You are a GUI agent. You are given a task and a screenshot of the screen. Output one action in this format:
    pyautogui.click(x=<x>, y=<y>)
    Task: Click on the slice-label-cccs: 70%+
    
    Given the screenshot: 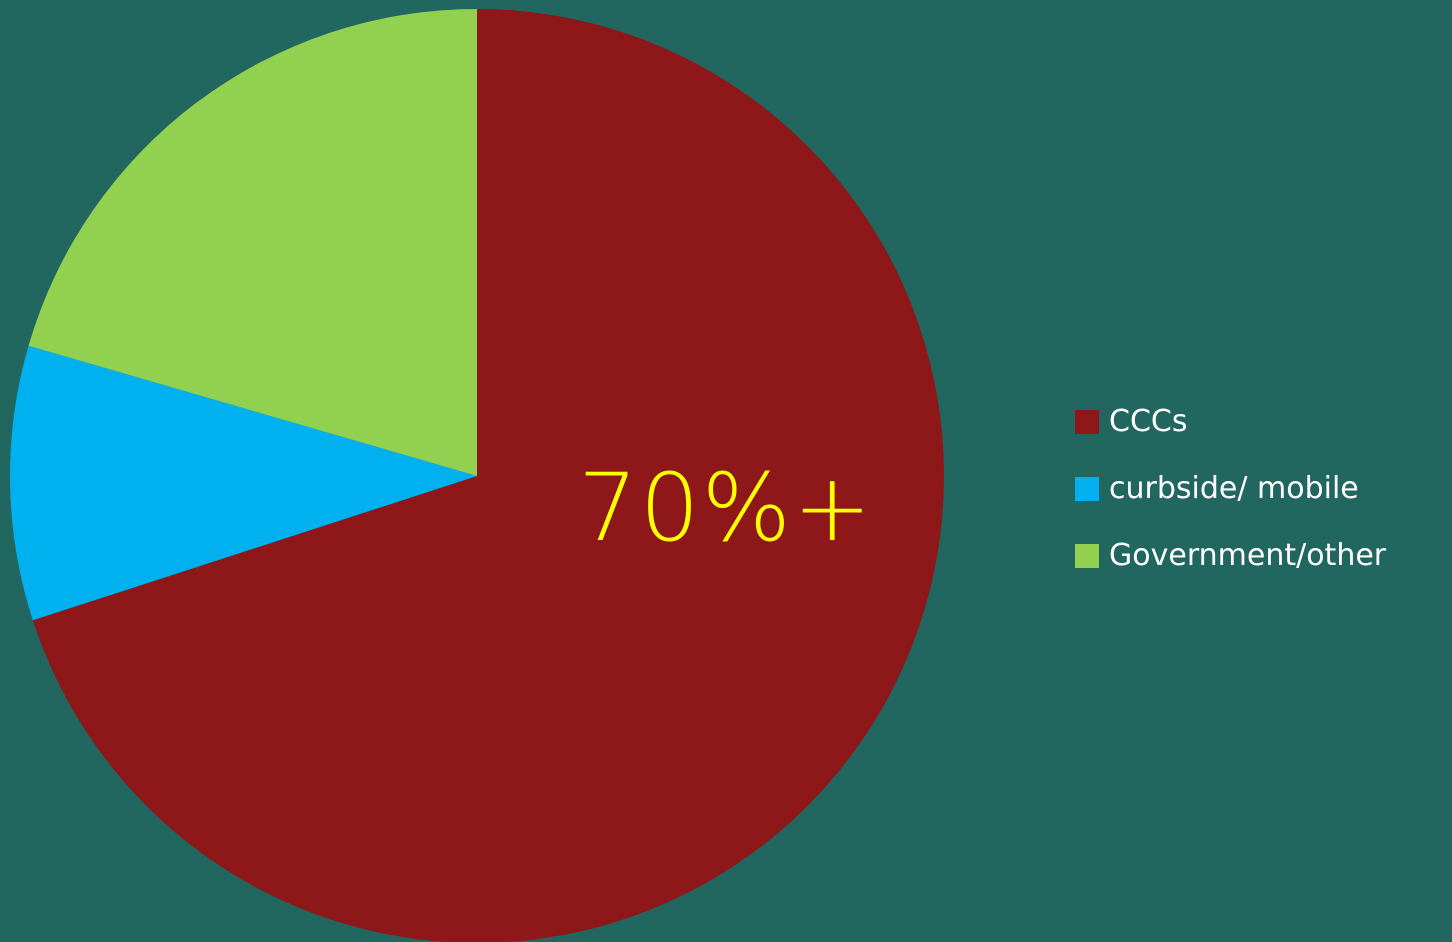 What is the action you would take?
    pyautogui.click(x=726, y=508)
    